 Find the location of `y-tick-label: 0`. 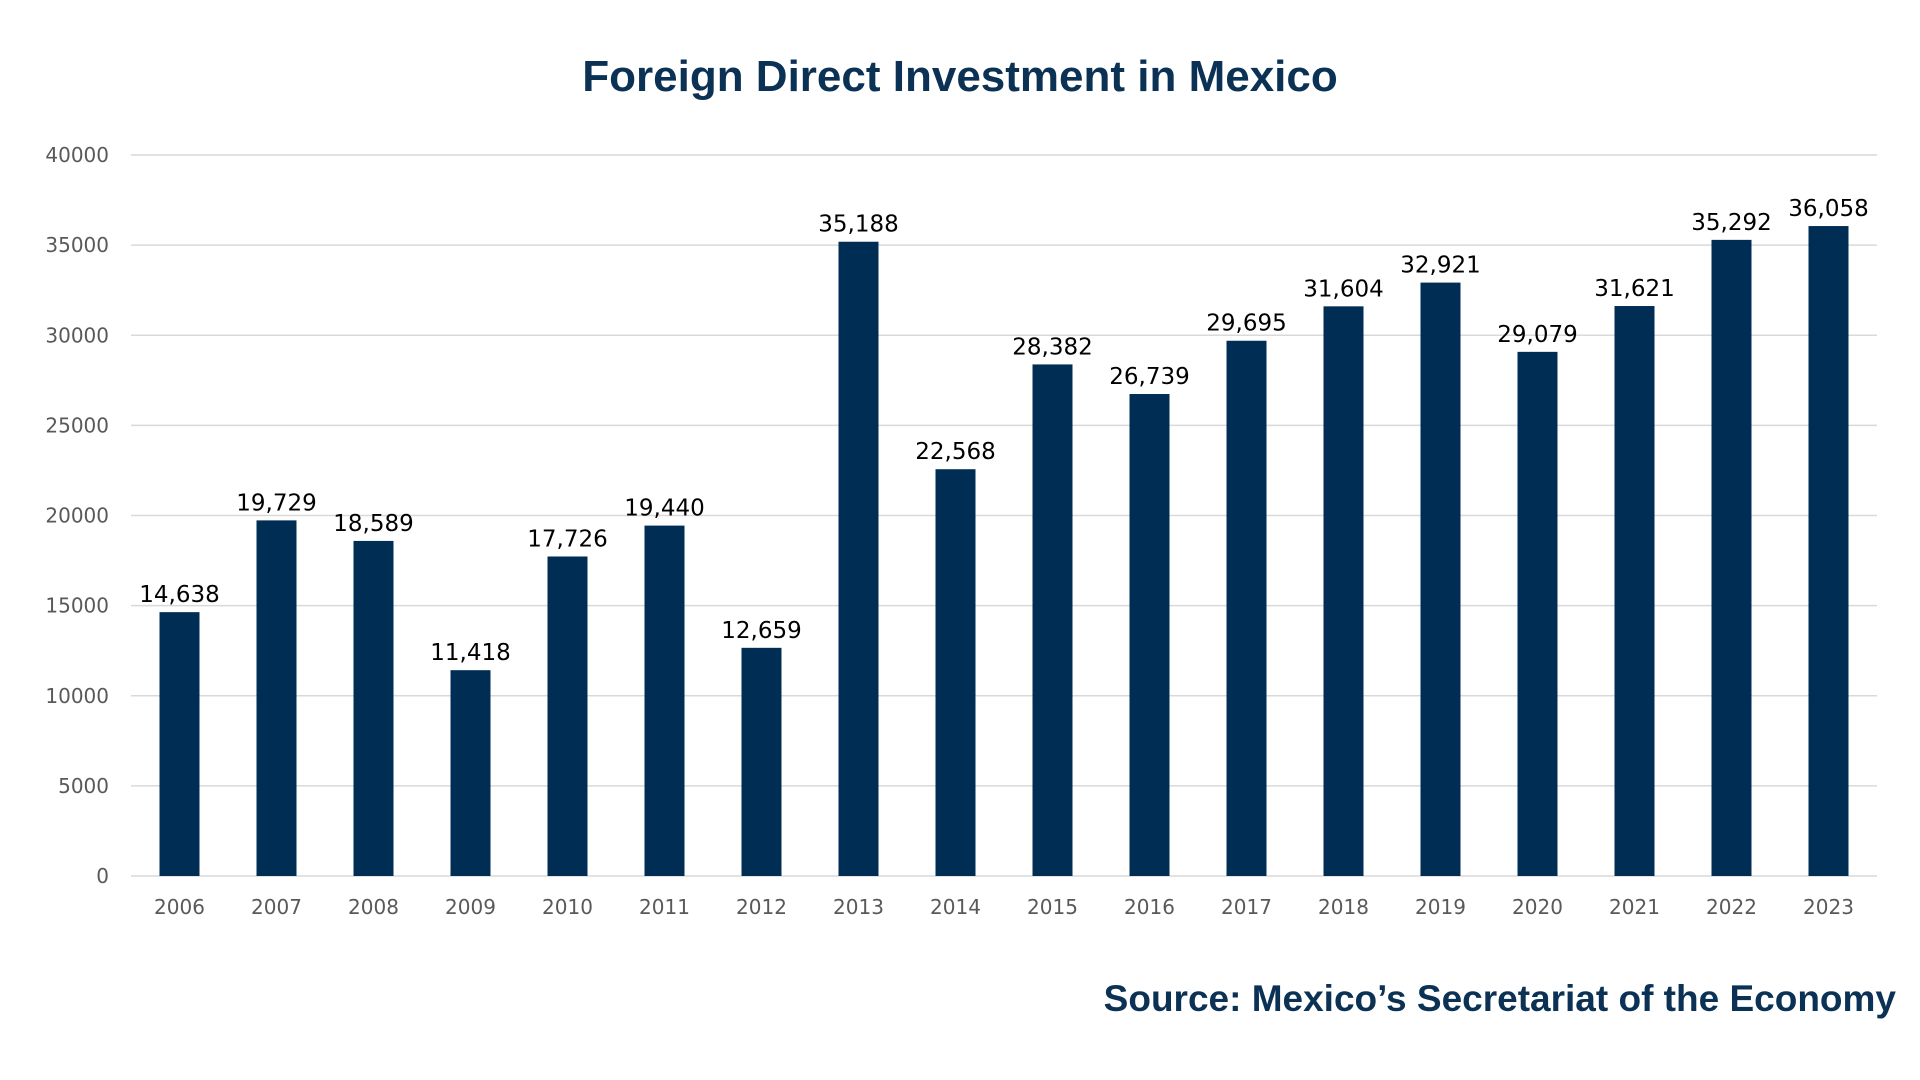

y-tick-label: 0 is located at coordinates (102, 876).